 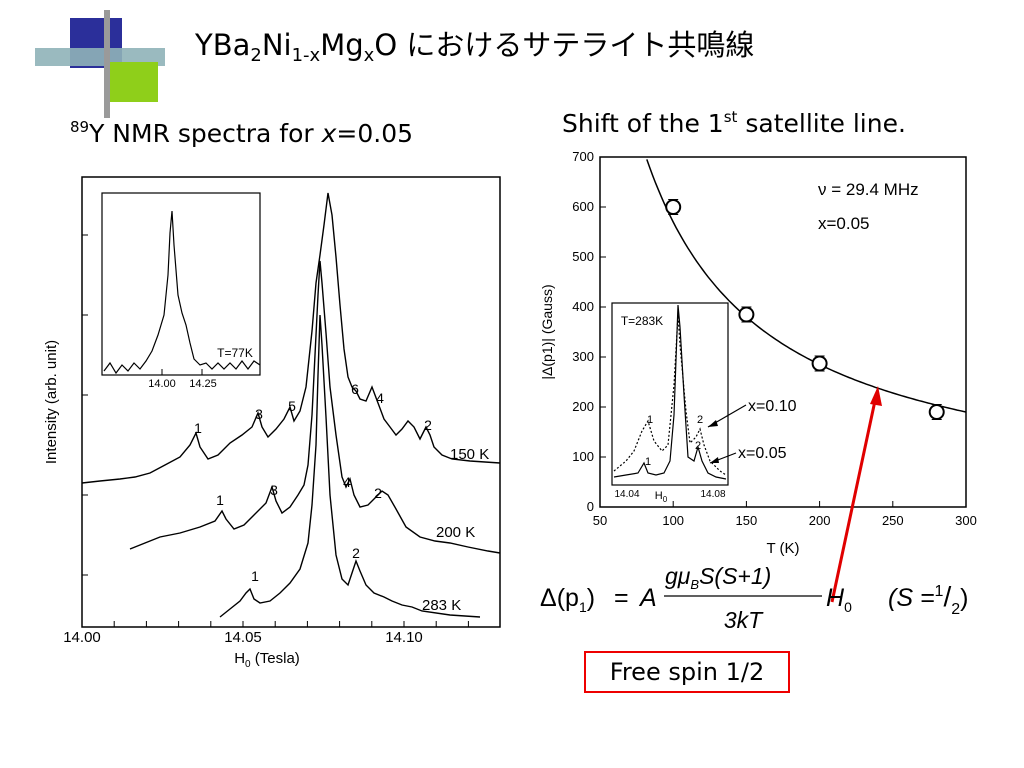 What do you see at coordinates (734, 123) in the screenshot?
I see `right-subtitle: Shift of the 1st satellite line.` at bounding box center [734, 123].